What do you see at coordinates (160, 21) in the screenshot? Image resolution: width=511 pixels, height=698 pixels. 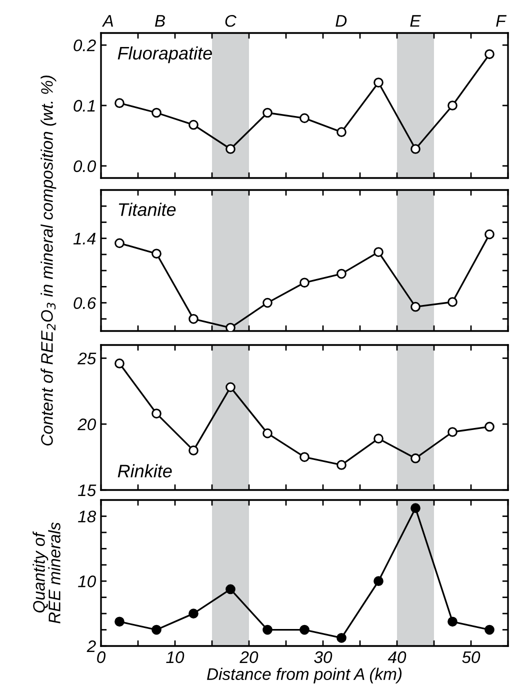 I see `text: B` at bounding box center [160, 21].